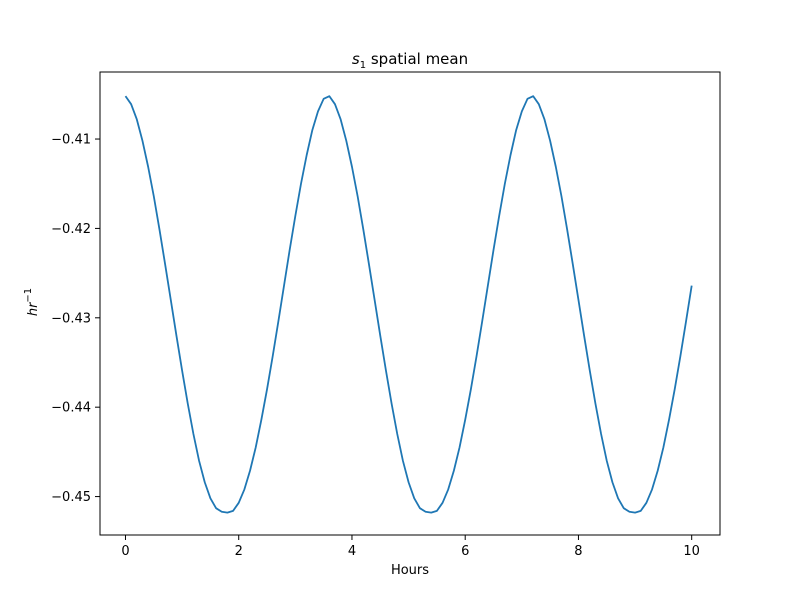 This screenshot has height=600, width=800. What do you see at coordinates (578, 551) in the screenshot?
I see `x-tick-label: 8` at bounding box center [578, 551].